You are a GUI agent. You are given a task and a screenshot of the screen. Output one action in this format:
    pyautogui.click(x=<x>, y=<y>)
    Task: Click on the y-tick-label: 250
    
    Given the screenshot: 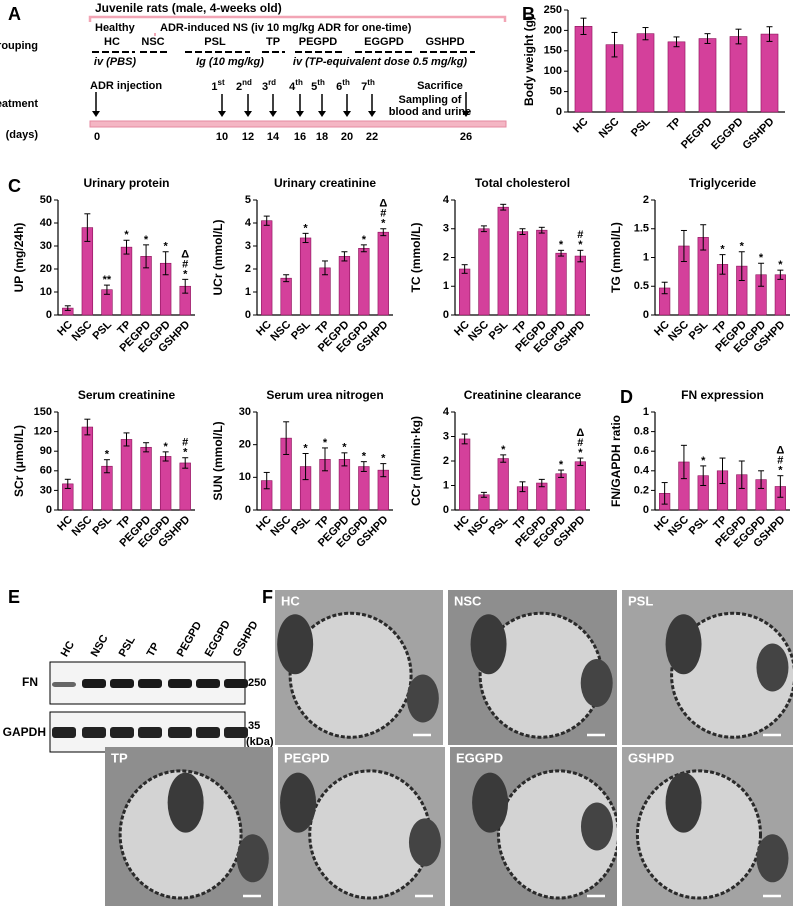 What is the action you would take?
    pyautogui.click(x=553, y=10)
    